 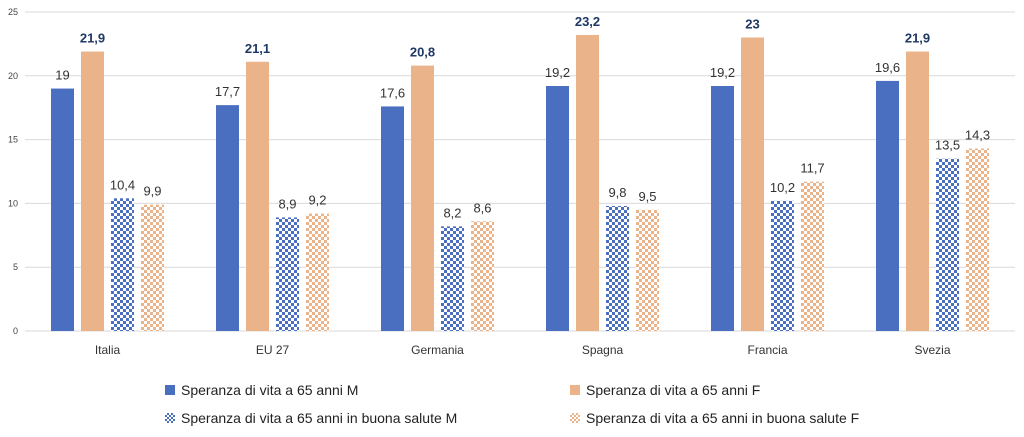 I want to click on data-label: 17,7, so click(x=227, y=91).